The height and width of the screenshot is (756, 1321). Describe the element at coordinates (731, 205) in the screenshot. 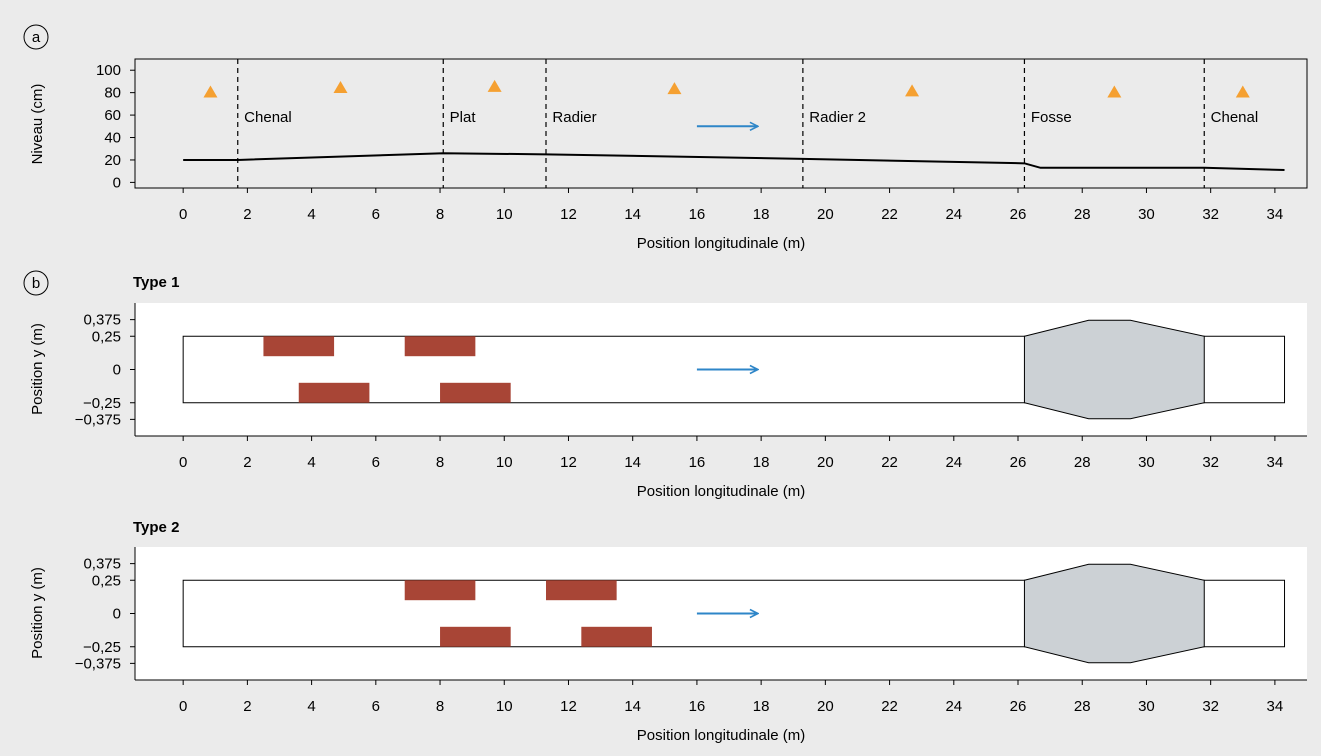

I see `chart-a-x-ticks: 0 2 4 6 8 10 12 14 16 18 20 22 24 26 28 30 32 34` at that location.